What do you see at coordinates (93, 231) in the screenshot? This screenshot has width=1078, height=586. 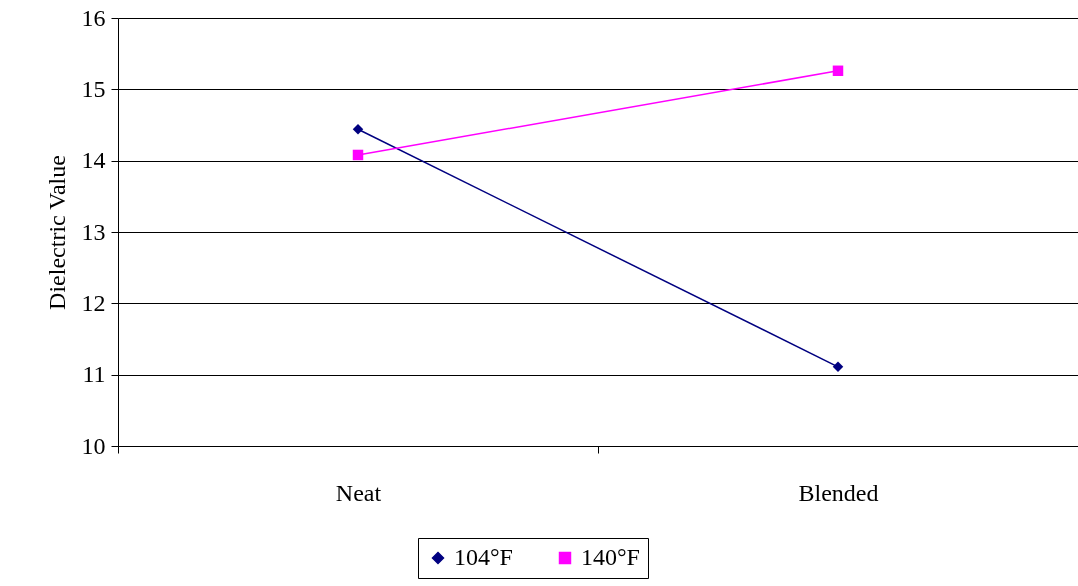 I see `y-tick-label: 13` at bounding box center [93, 231].